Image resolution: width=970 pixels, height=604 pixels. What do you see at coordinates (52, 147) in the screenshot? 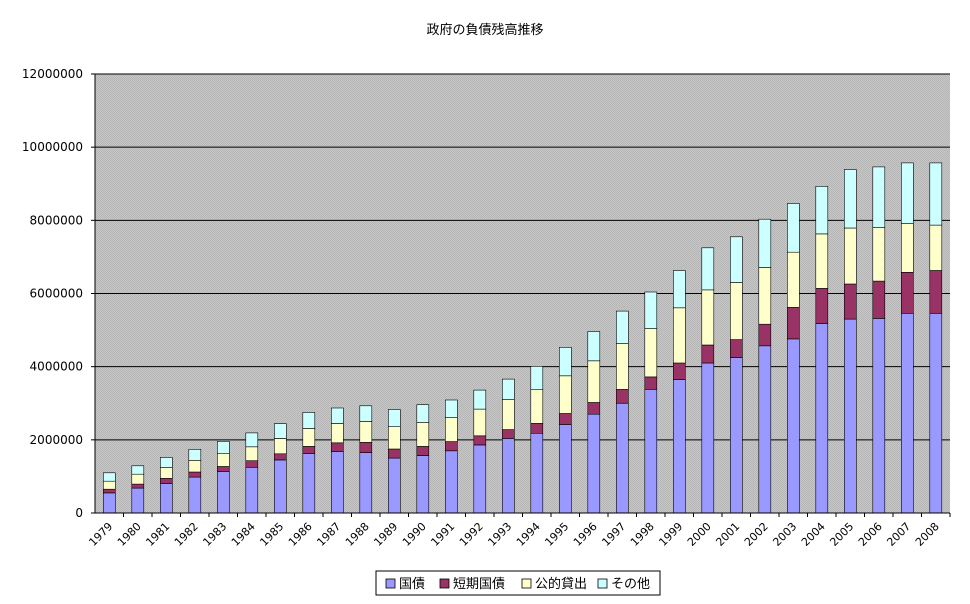
I see `y-tick-label: 10000000` at bounding box center [52, 147].